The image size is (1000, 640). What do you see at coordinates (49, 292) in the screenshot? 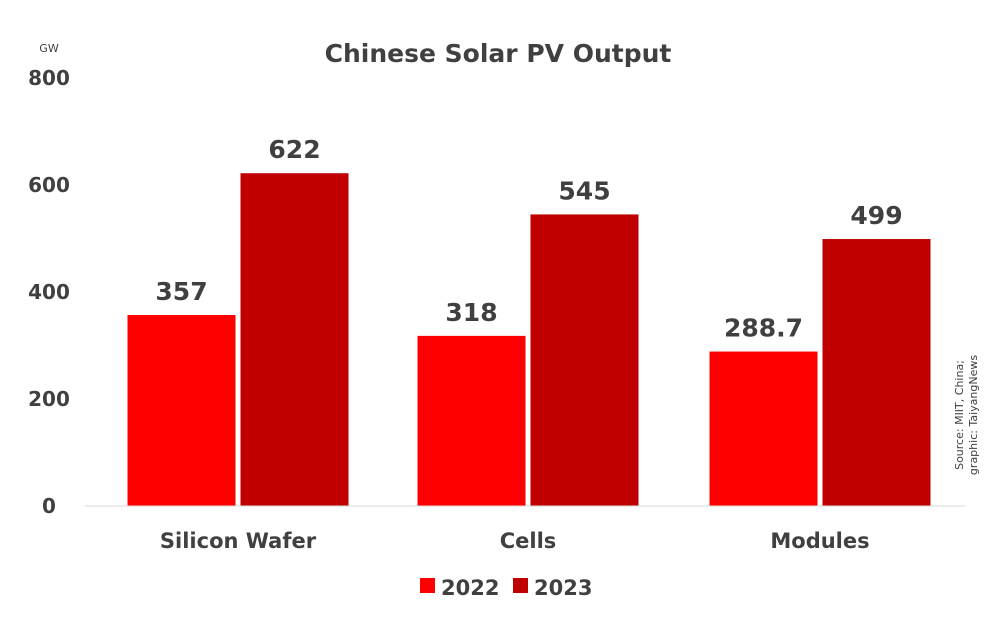
I see `y-tick-label: 400` at bounding box center [49, 292].